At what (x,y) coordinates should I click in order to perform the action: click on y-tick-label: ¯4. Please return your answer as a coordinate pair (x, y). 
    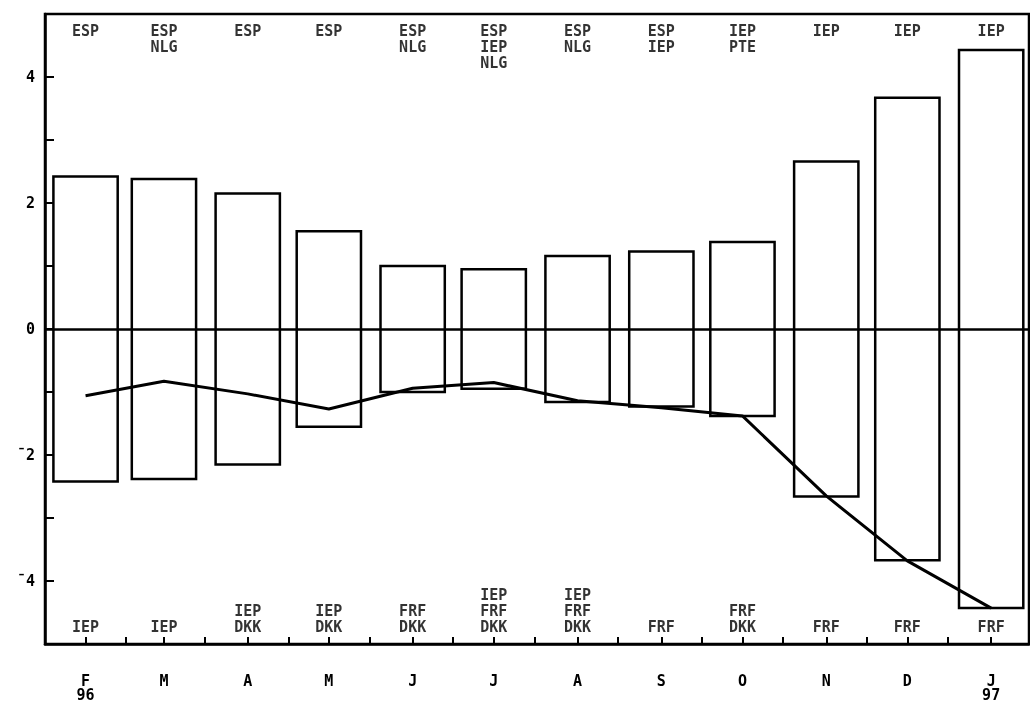
    Looking at the image, I should click on (25, 581).